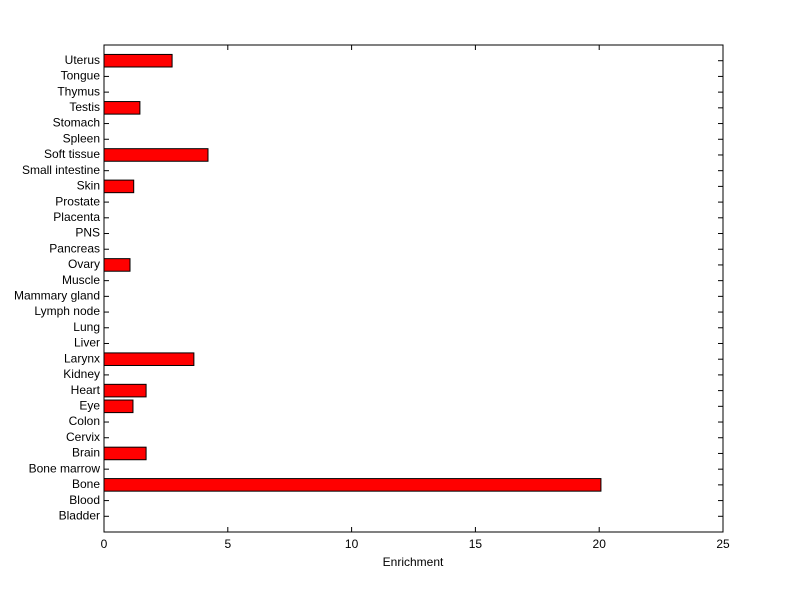  I want to click on y-tick-label: Tongue, so click(81, 76).